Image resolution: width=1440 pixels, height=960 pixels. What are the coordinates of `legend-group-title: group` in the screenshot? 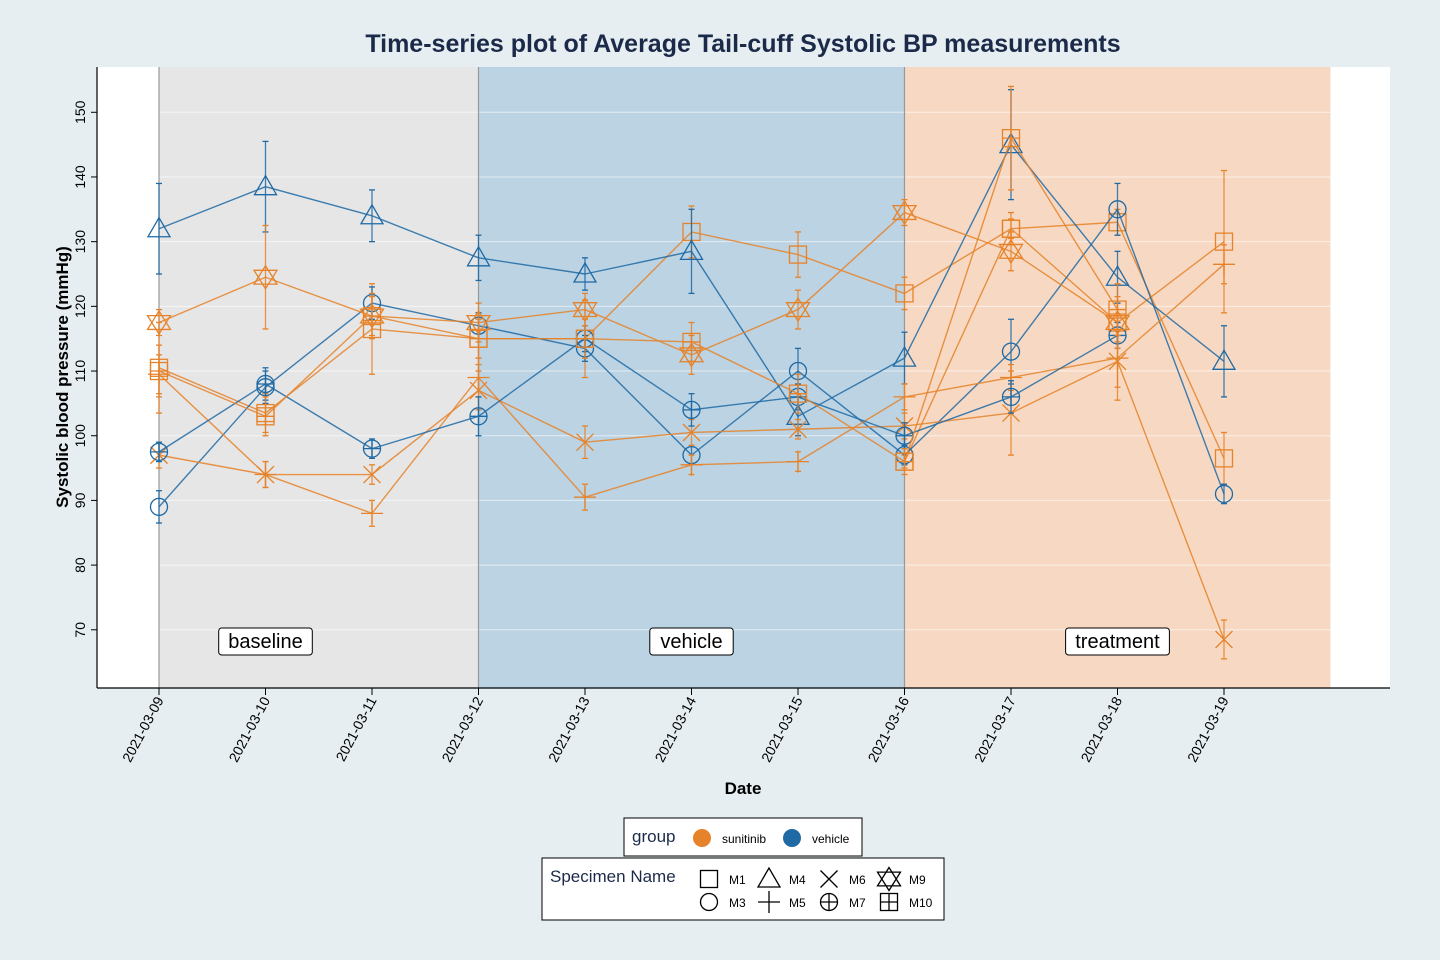 It's located at (653, 836).